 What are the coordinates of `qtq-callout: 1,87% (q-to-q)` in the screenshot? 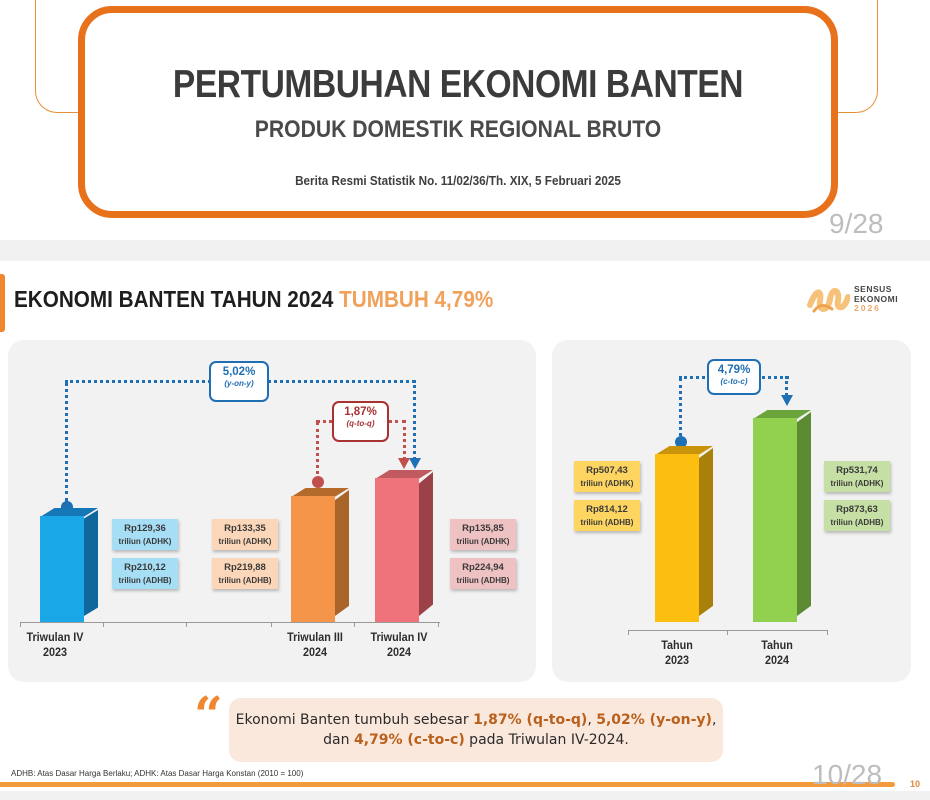 It's located at (360, 421).